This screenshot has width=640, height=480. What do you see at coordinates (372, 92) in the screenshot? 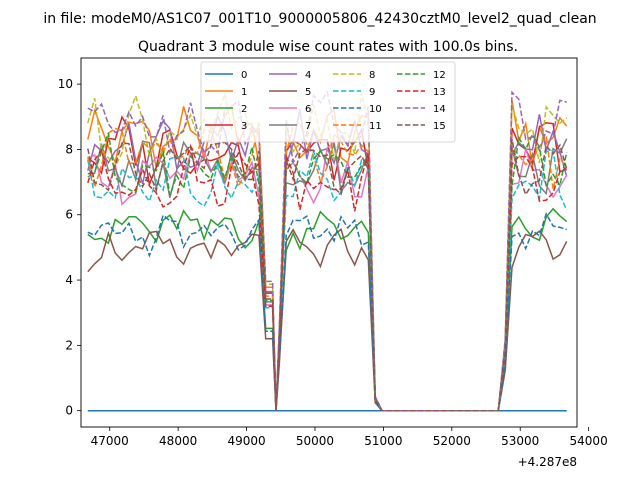
I see `legend-label-9: 9` at bounding box center [372, 92].